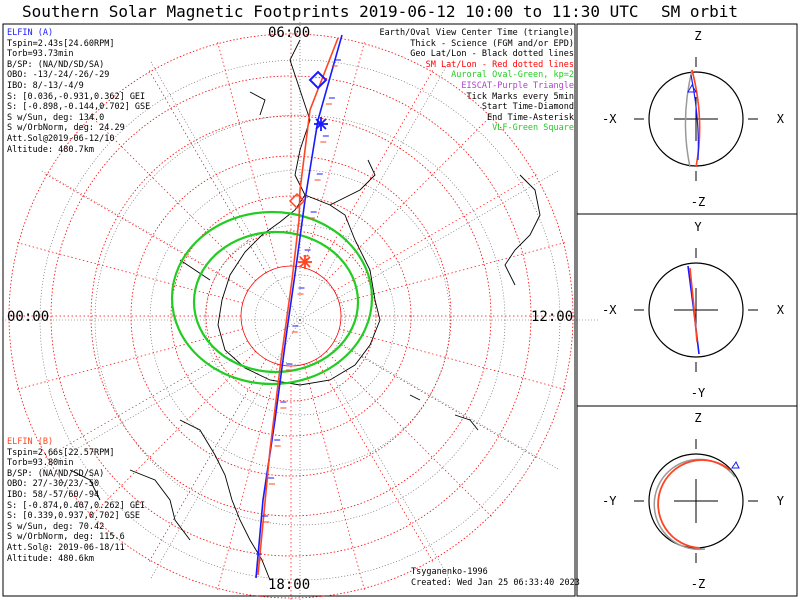  What do you see at coordinates (30, 33) in the screenshot?
I see `elfin-a-name: ELFIN (A)` at bounding box center [30, 33].